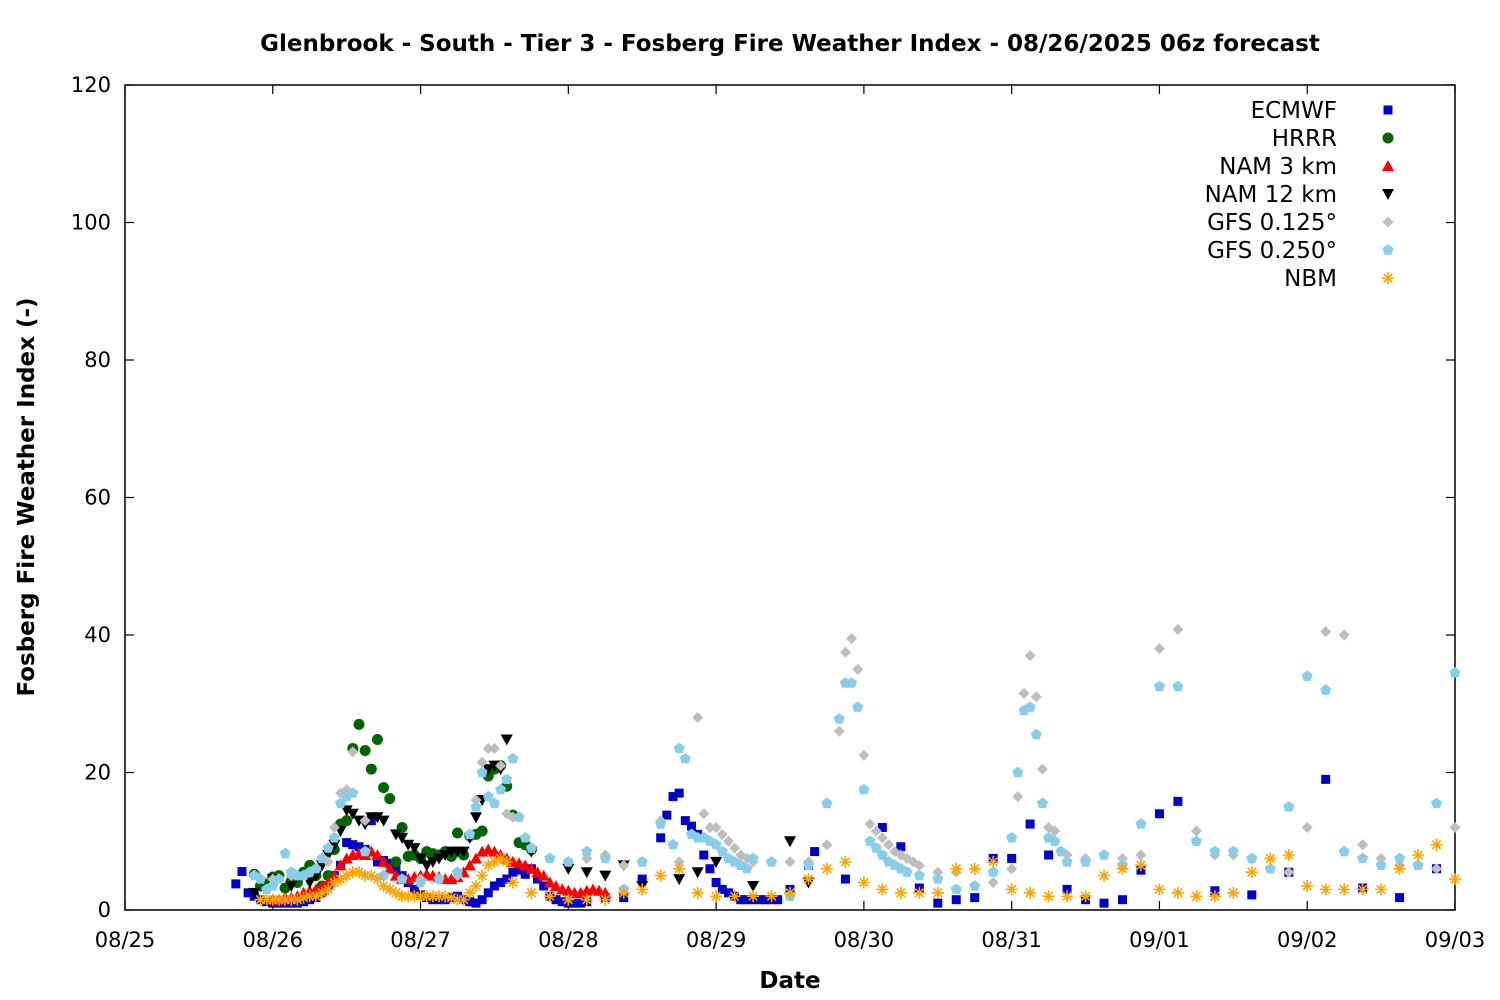  Describe the element at coordinates (1011, 940) in the screenshot. I see `x-tick-label: 08/31` at that location.